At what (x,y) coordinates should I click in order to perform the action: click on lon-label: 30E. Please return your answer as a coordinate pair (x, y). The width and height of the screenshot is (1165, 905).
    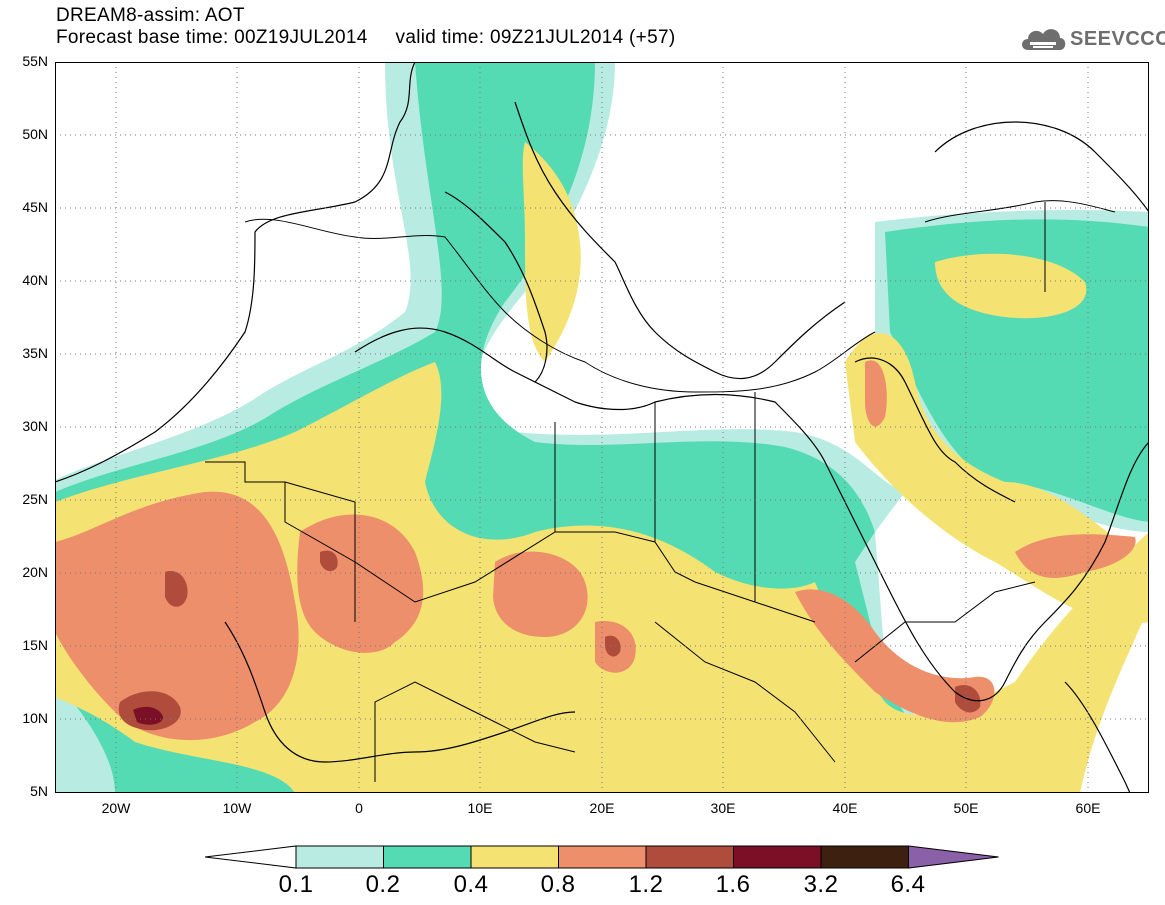
    Looking at the image, I should click on (723, 808).